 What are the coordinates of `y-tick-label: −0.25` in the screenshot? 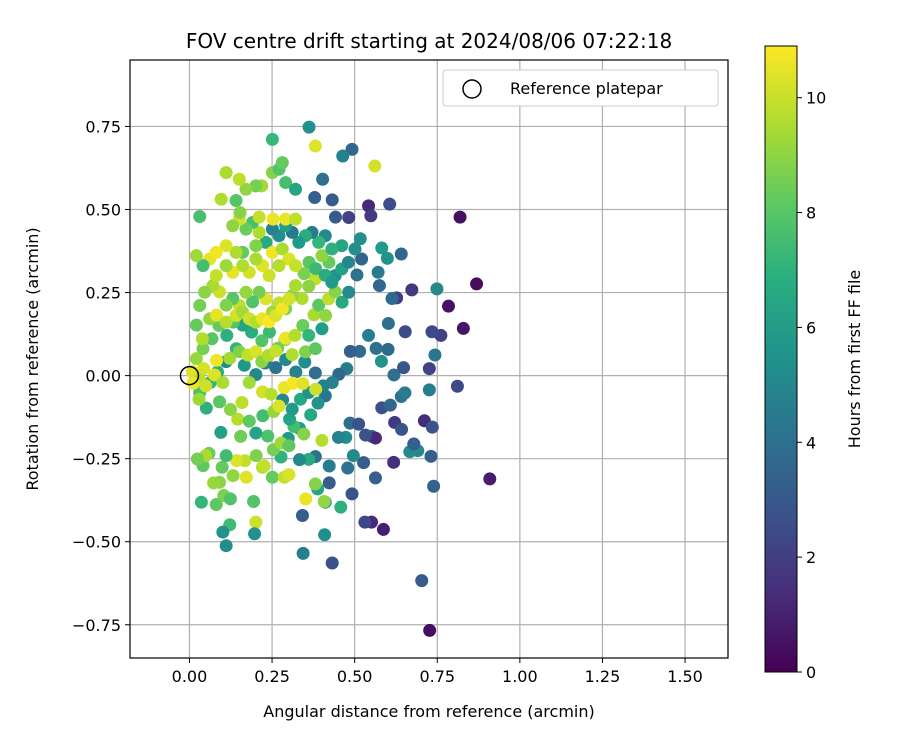 It's located at (96, 459).